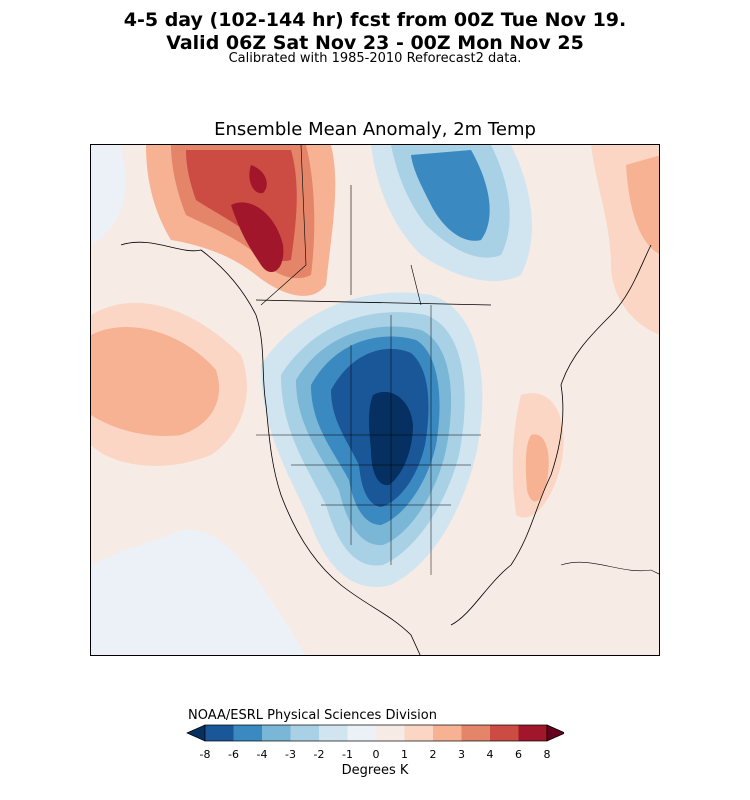 The width and height of the screenshot is (750, 800). What do you see at coordinates (198, 592) in the screenshot?
I see `pacific-cool-area` at bounding box center [198, 592].